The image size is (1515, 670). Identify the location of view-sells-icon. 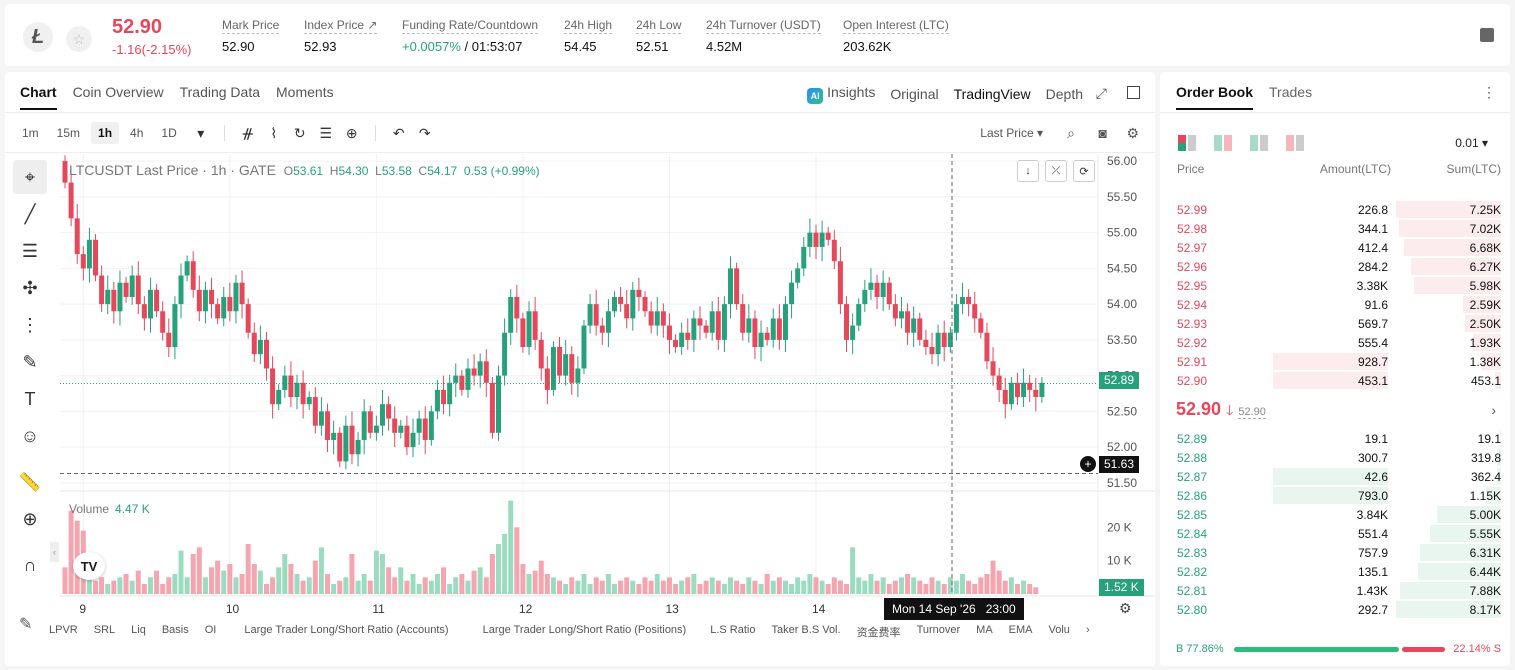
(1295, 143).